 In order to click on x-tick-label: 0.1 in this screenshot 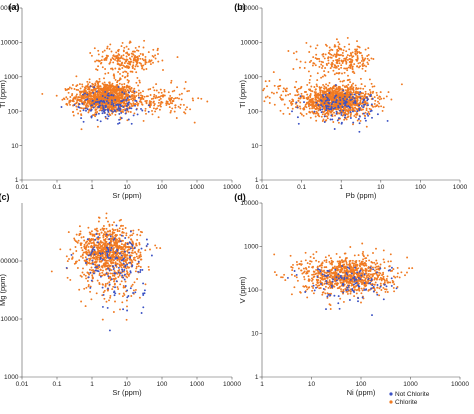, I will do `click(301, 187)`.